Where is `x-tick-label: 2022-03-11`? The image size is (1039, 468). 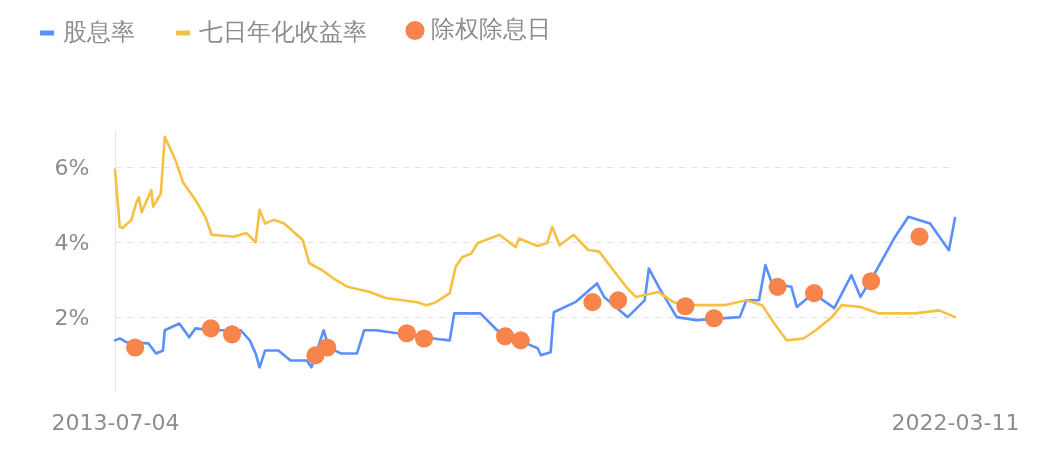 x-tick-label: 2022-03-11 is located at coordinates (955, 422).